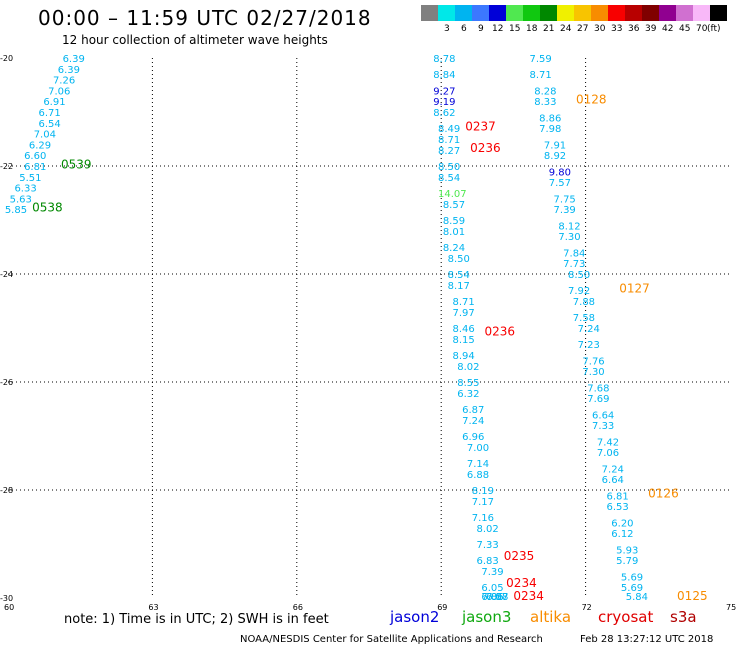 The width and height of the screenshot is (740, 650). What do you see at coordinates (545, 102) in the screenshot?
I see `wave-height-value: 8.33` at bounding box center [545, 102].